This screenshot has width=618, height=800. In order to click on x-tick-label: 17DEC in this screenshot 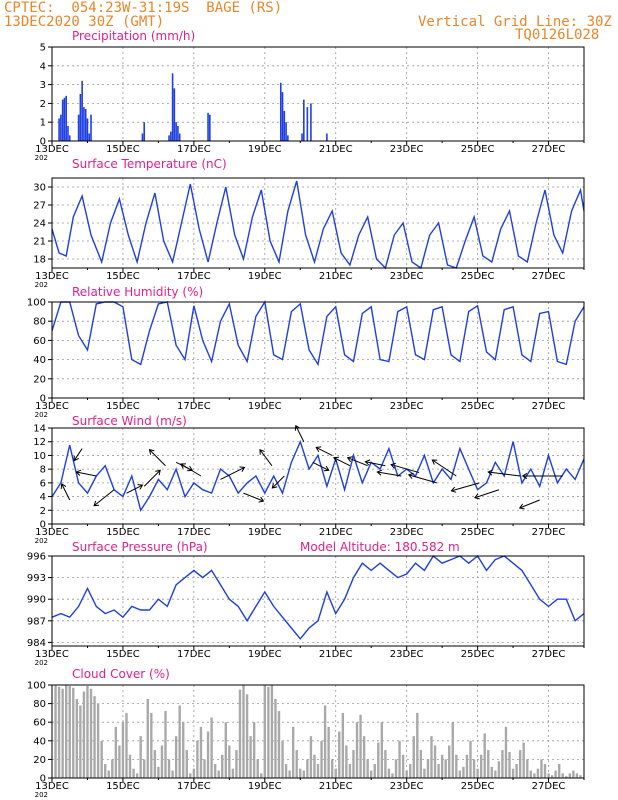, I will do `click(194, 149)`.